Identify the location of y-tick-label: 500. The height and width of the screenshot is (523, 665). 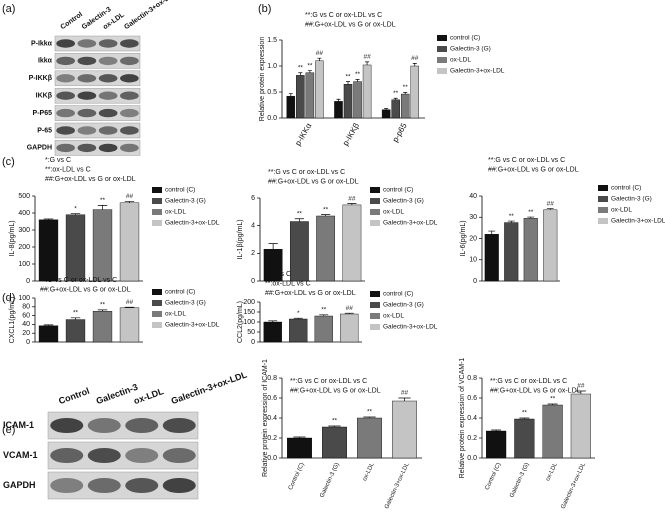
(24, 196).